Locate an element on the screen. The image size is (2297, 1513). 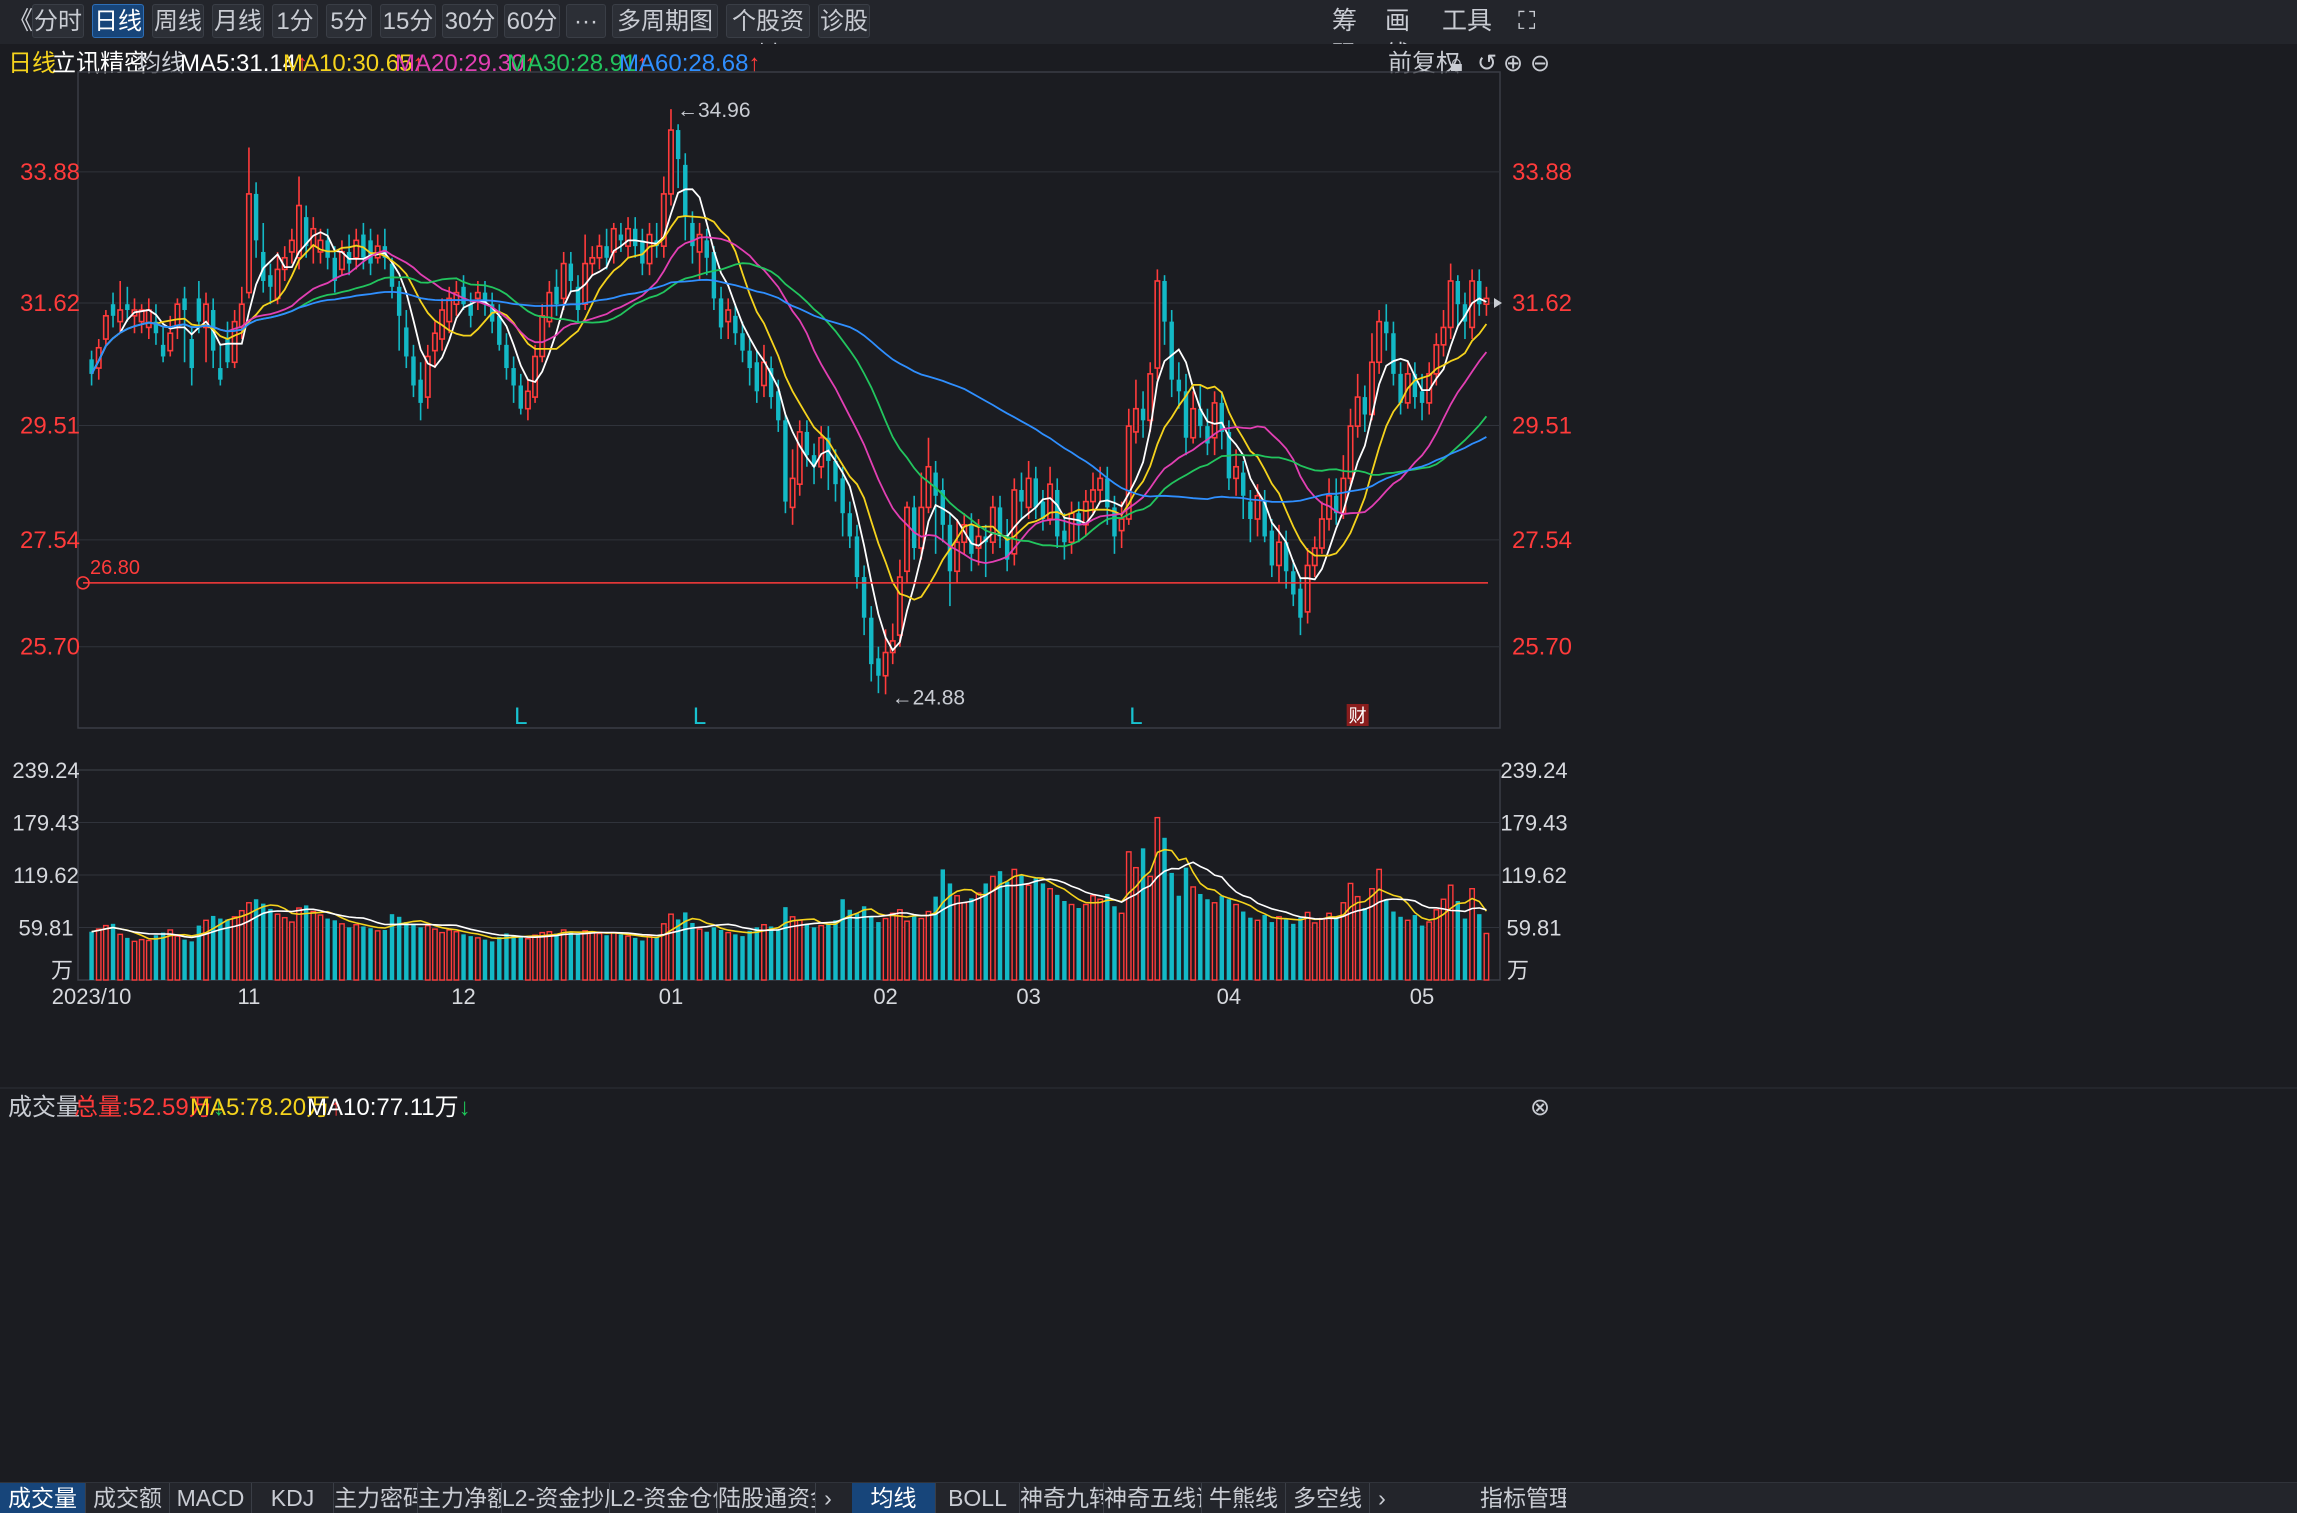
volume-unit-right: 万 is located at coordinates (1518, 970).